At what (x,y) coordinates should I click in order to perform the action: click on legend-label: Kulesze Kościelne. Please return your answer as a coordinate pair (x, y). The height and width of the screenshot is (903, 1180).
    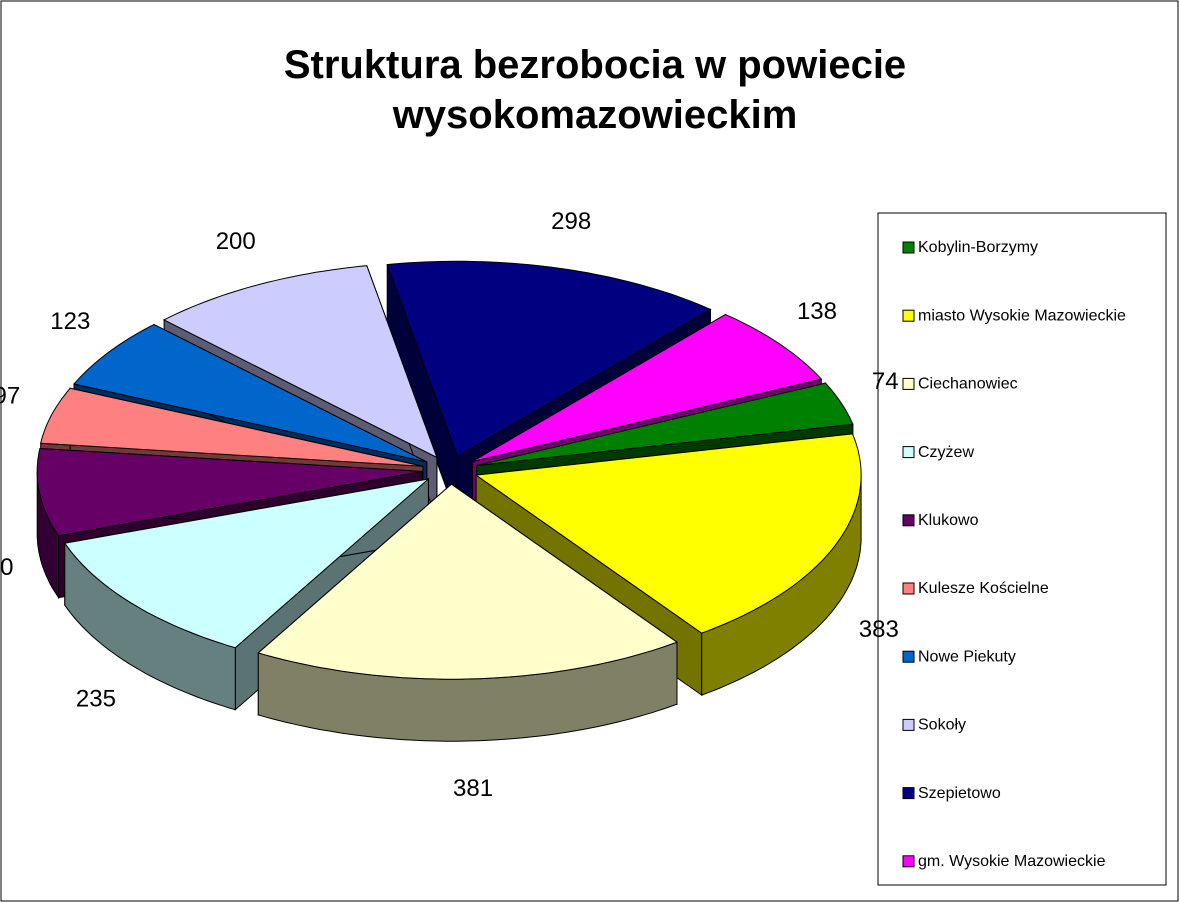
    Looking at the image, I should click on (983, 588).